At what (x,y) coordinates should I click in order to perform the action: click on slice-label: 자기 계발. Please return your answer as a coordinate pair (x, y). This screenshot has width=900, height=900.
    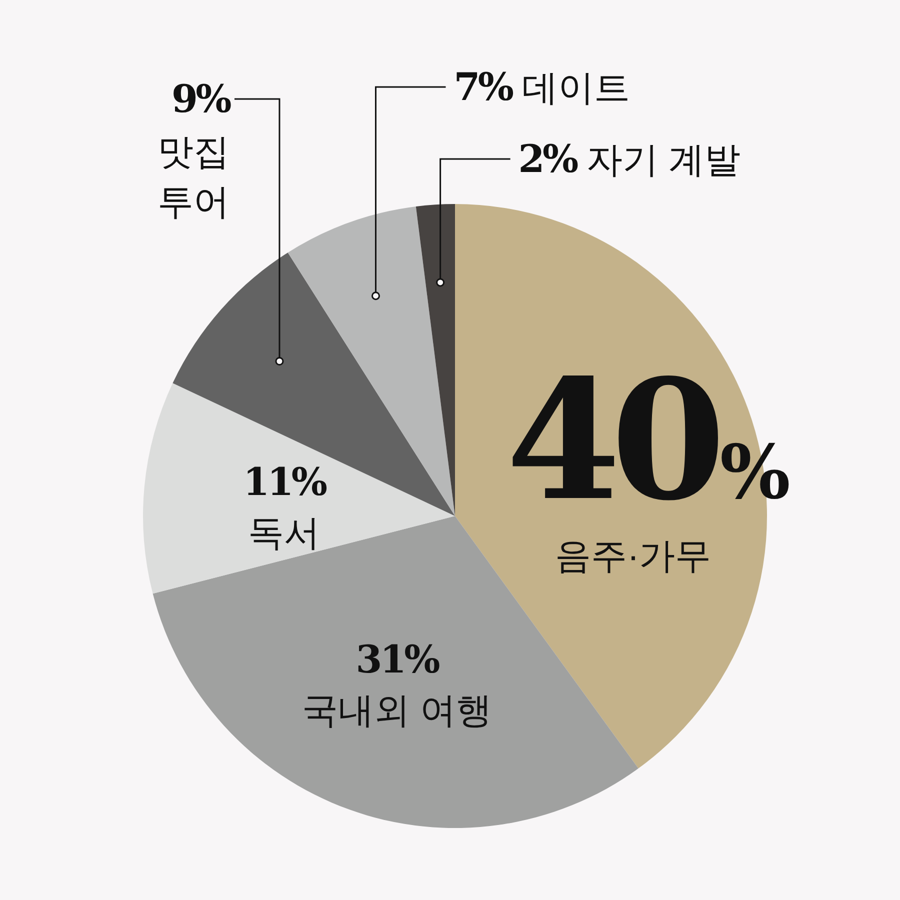
    Looking at the image, I should click on (663, 159).